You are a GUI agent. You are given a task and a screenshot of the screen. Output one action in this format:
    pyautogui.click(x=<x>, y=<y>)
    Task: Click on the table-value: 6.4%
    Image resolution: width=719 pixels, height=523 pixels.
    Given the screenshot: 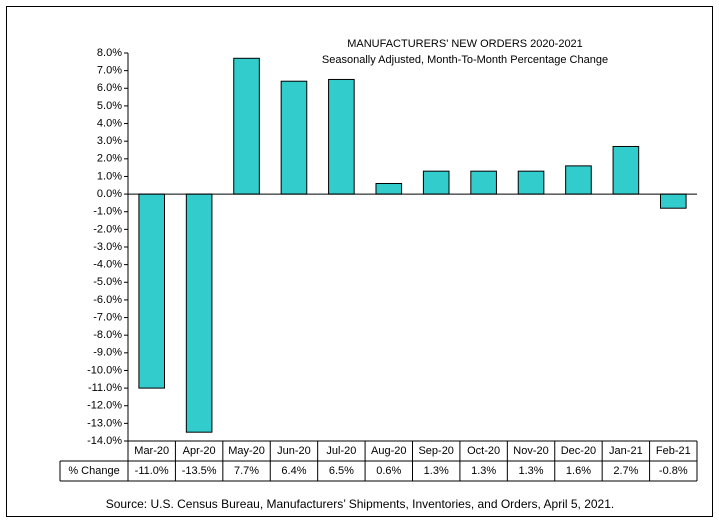 What is the action you would take?
    pyautogui.click(x=293, y=471)
    